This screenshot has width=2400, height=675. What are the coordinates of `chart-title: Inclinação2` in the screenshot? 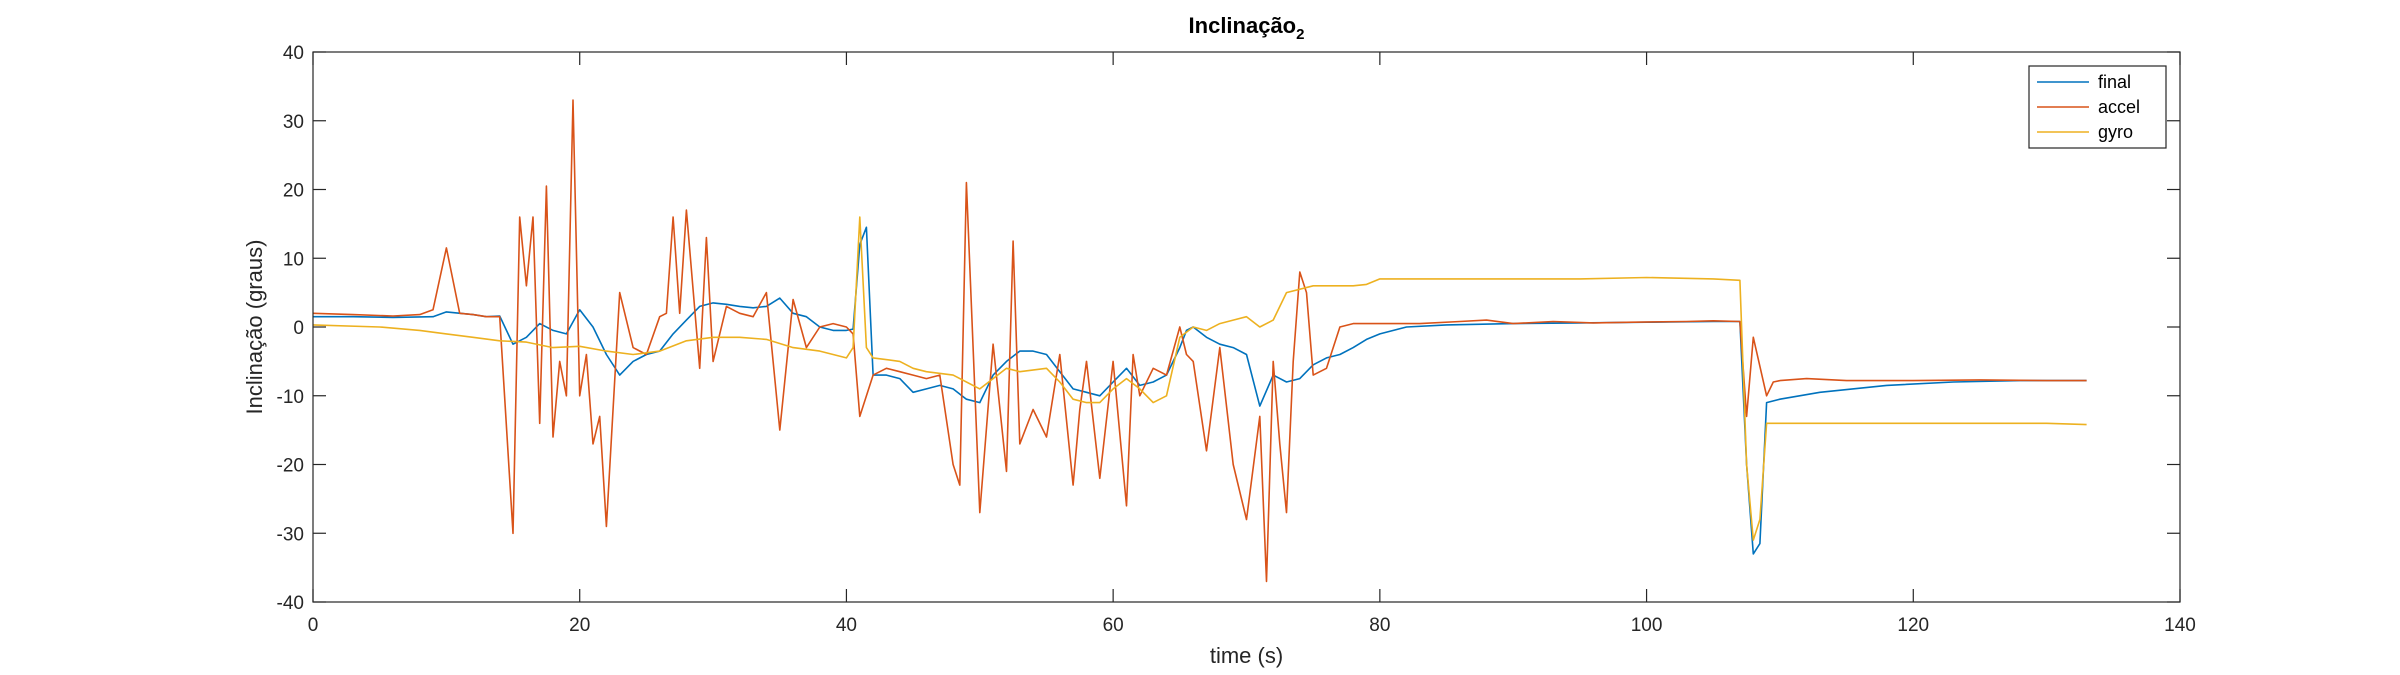 It's located at (1247, 28).